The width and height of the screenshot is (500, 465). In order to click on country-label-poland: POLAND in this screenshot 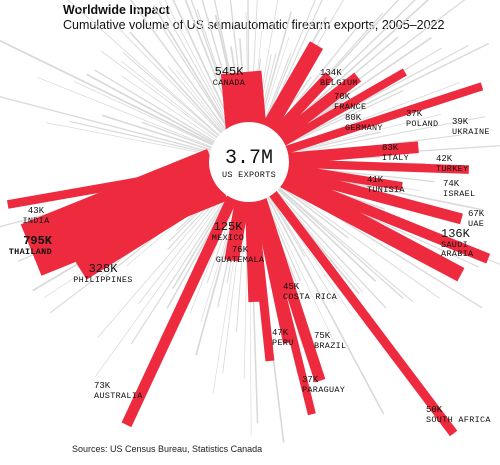, I will do `click(422, 124)`.